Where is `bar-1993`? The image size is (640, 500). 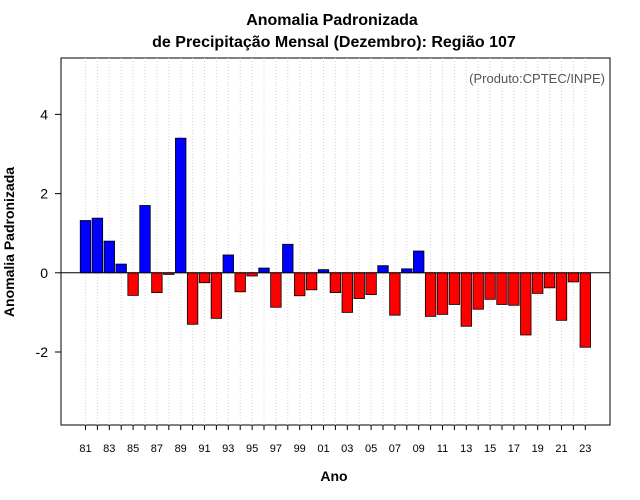 bar-1993 is located at coordinates (228, 264).